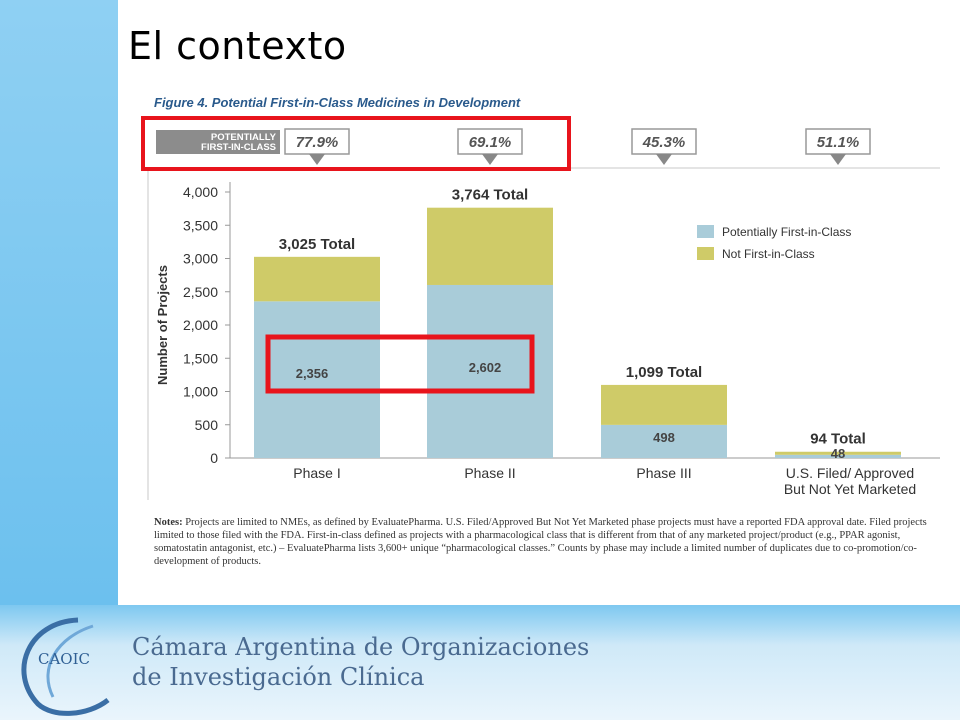 This screenshot has height=720, width=960. What do you see at coordinates (316, 473) in the screenshot?
I see `x-category-label: Phase I` at bounding box center [316, 473].